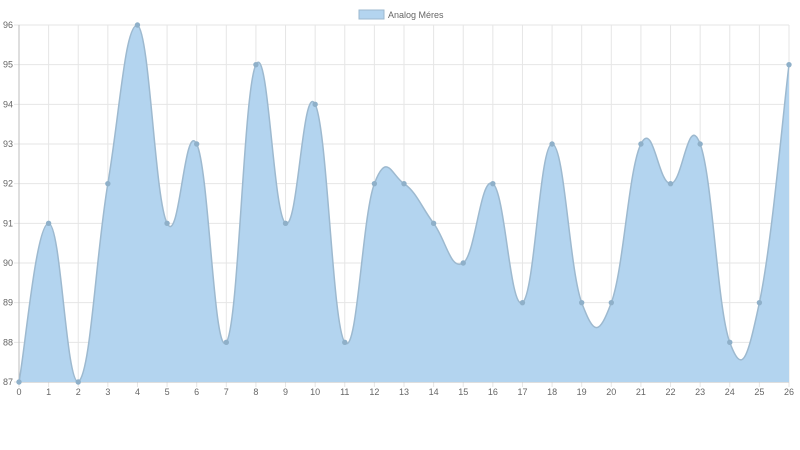  I want to click on x-tick-label: 18, so click(552, 392).